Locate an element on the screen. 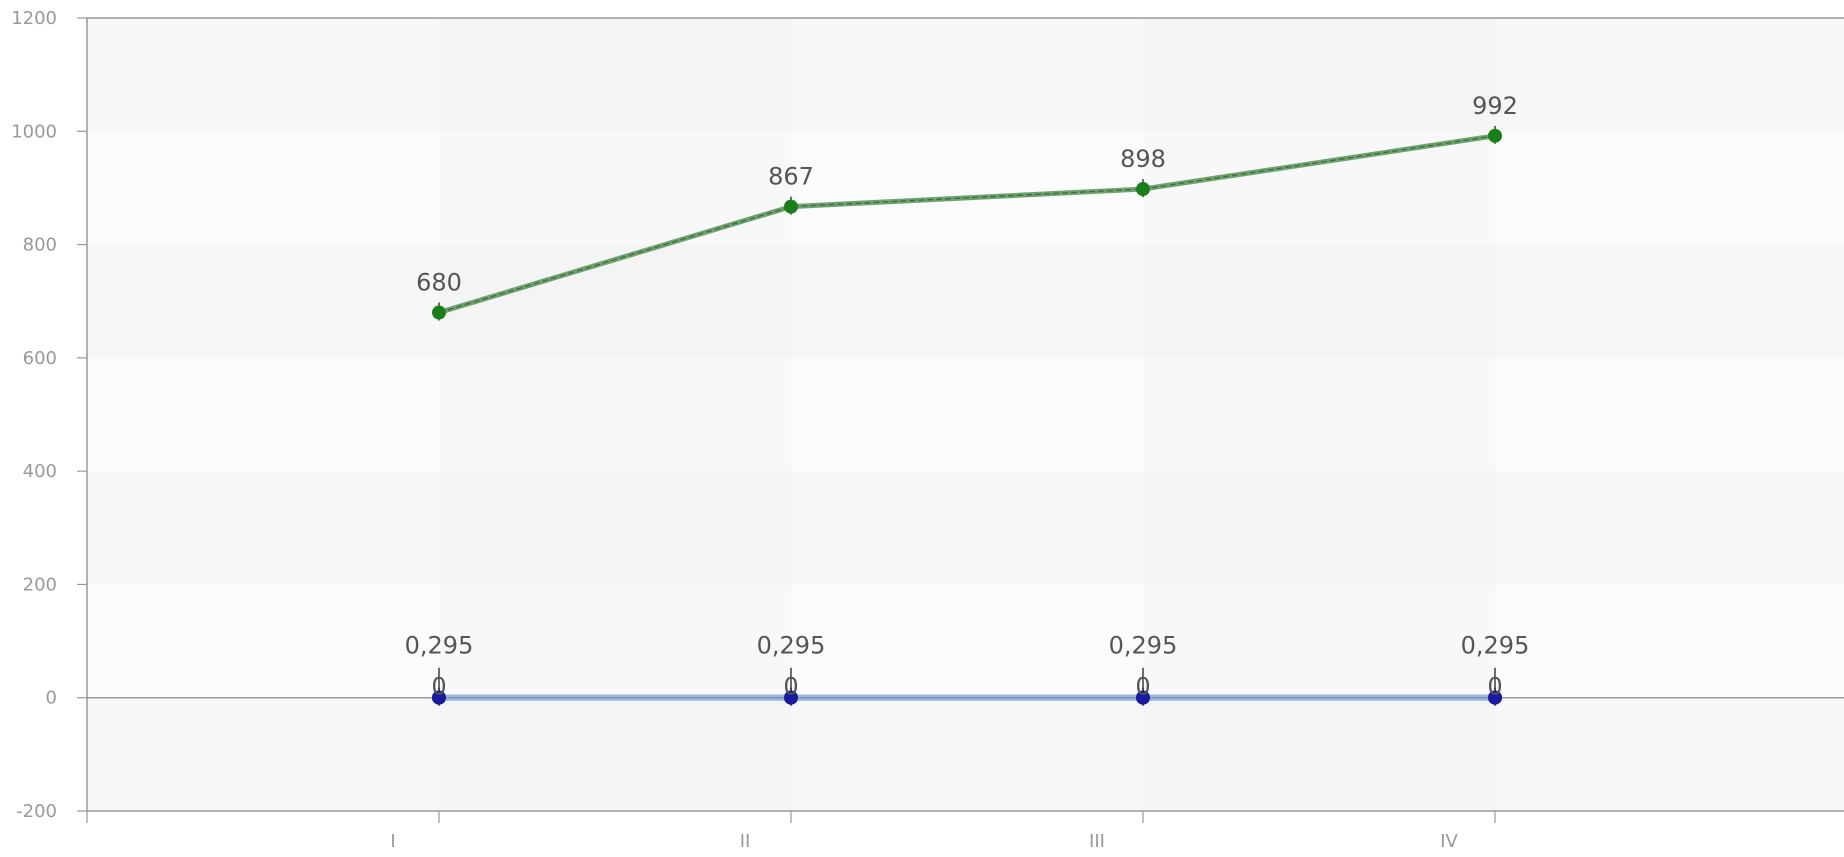  x-tick-label: II is located at coordinates (745, 841).